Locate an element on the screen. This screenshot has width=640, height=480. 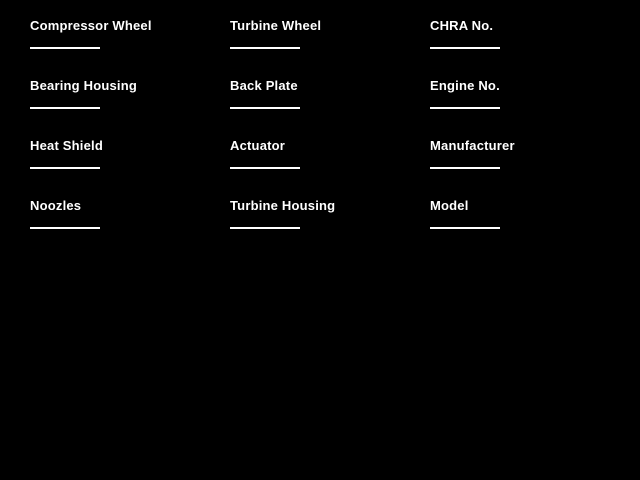
input-line-noozles is located at coordinates (65, 228).